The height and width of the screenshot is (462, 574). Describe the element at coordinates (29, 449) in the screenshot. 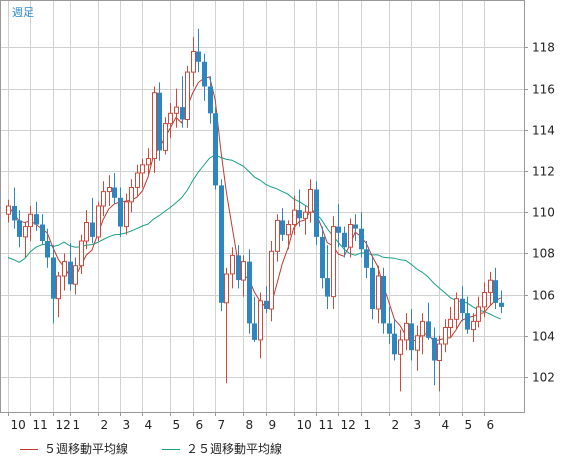

I see `legend-swatch-ma5` at that location.